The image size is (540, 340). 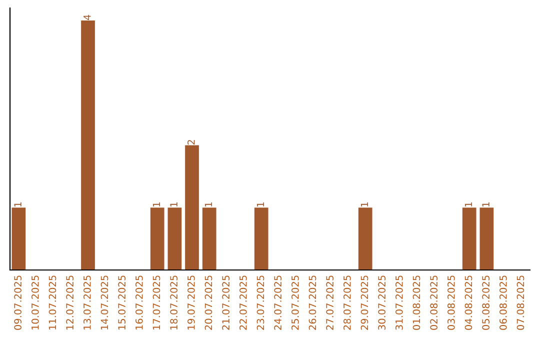 What do you see at coordinates (208, 303) in the screenshot?
I see `x-tick-label: 20.07.2025` at bounding box center [208, 303].